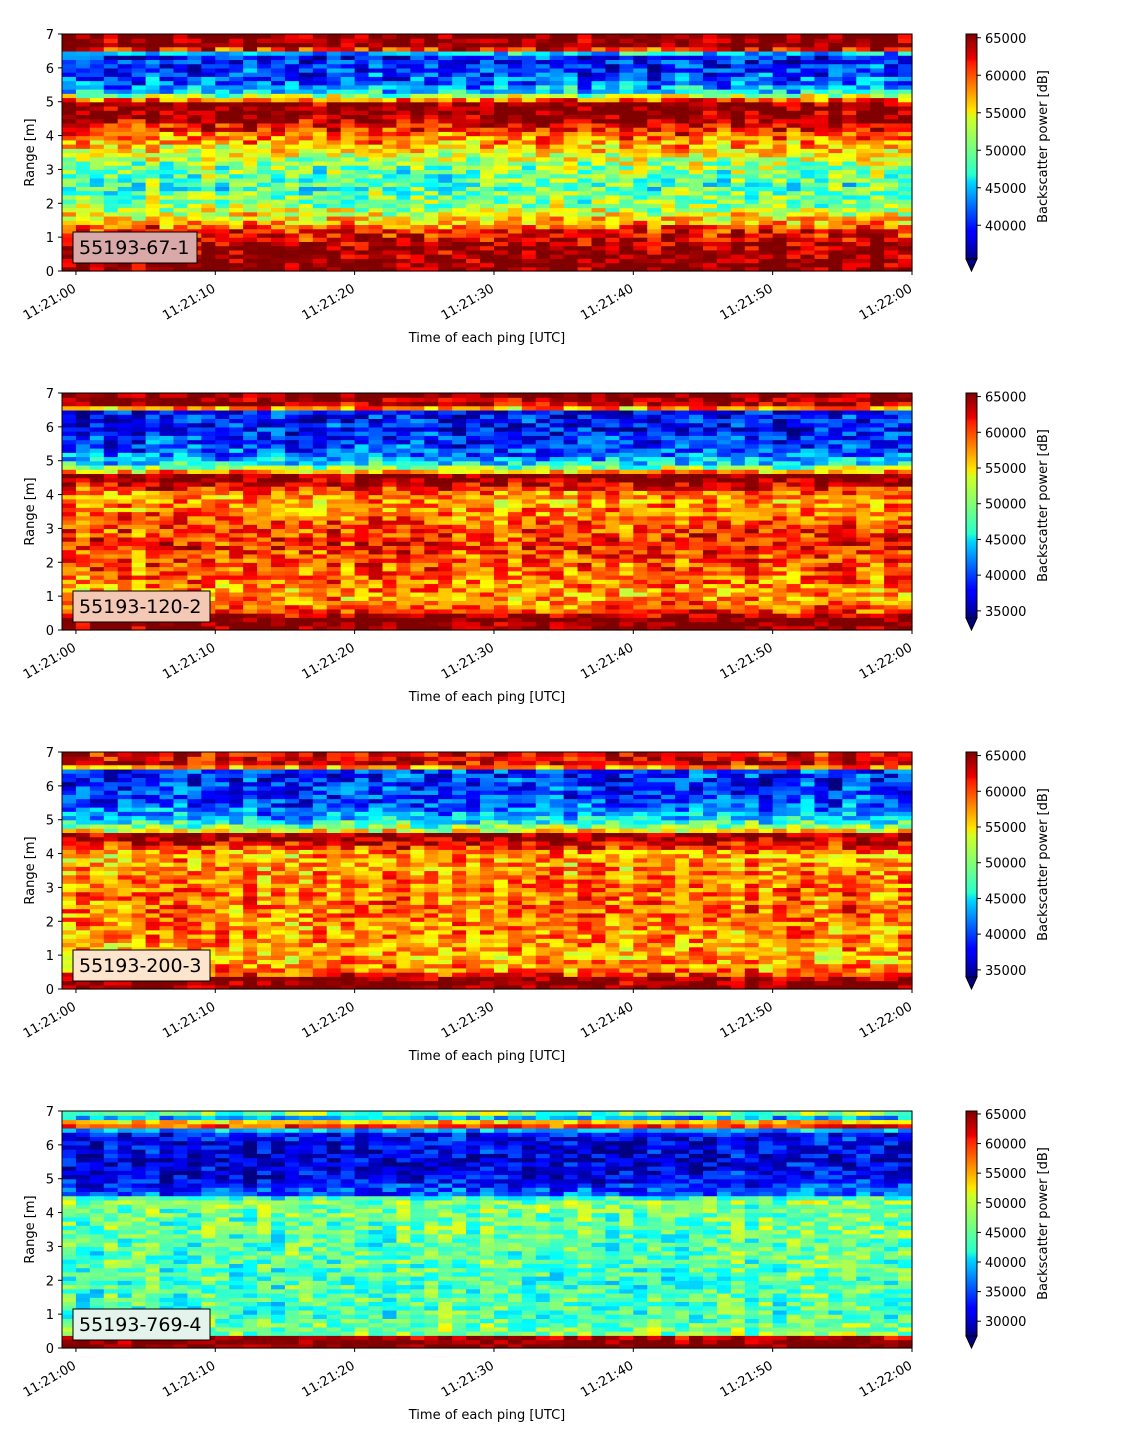  What do you see at coordinates (1005, 39) in the screenshot?
I see `colorbar-tick-label: 65000` at bounding box center [1005, 39].